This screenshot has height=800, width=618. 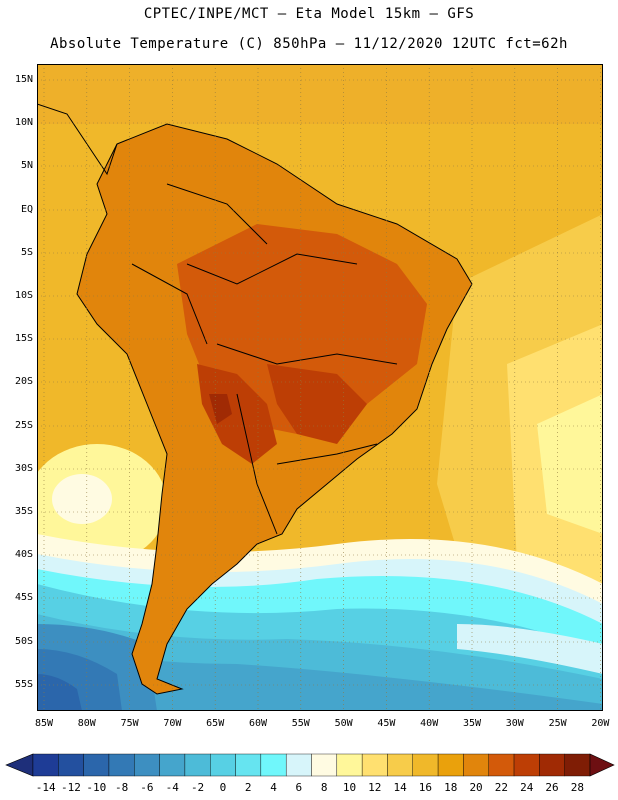 I want to click on lon-label: 80W, so click(x=86, y=723).